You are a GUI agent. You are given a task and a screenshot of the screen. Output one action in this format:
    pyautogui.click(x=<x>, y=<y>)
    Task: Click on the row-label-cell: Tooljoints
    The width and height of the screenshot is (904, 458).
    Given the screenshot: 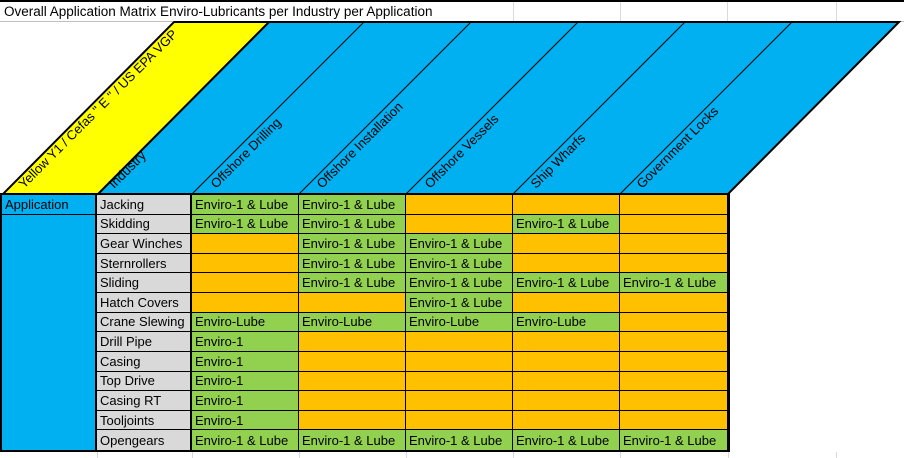 What is the action you would take?
    pyautogui.click(x=144, y=420)
    